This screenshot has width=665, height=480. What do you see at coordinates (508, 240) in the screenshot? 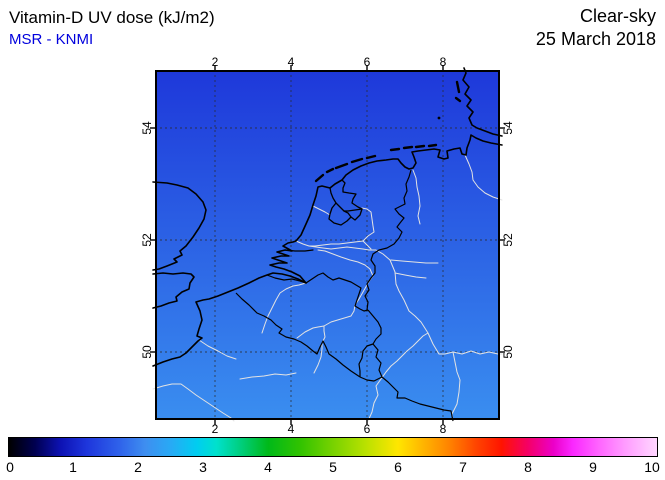
I see `lat-tick-right-52: 52` at bounding box center [508, 240].